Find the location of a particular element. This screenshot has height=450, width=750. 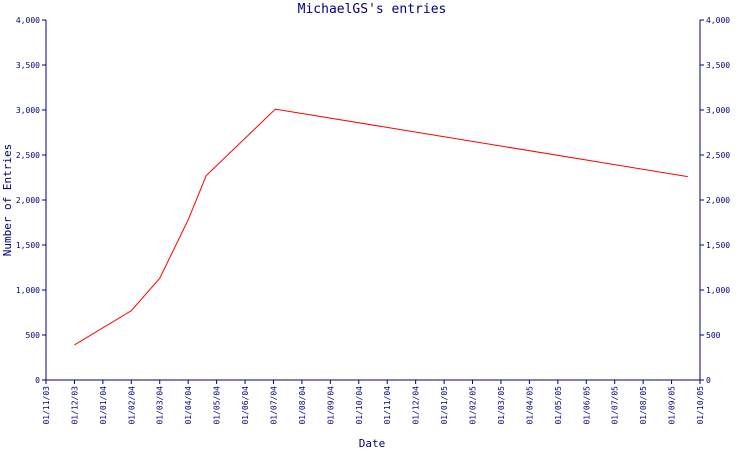

x-tick-label: 01/05/05 is located at coordinates (558, 405).